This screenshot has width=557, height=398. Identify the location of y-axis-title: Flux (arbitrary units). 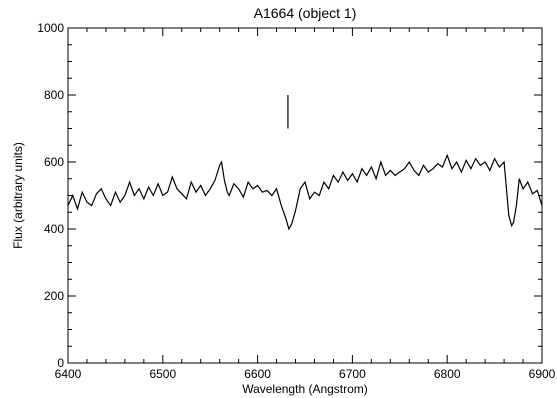
(18, 195).